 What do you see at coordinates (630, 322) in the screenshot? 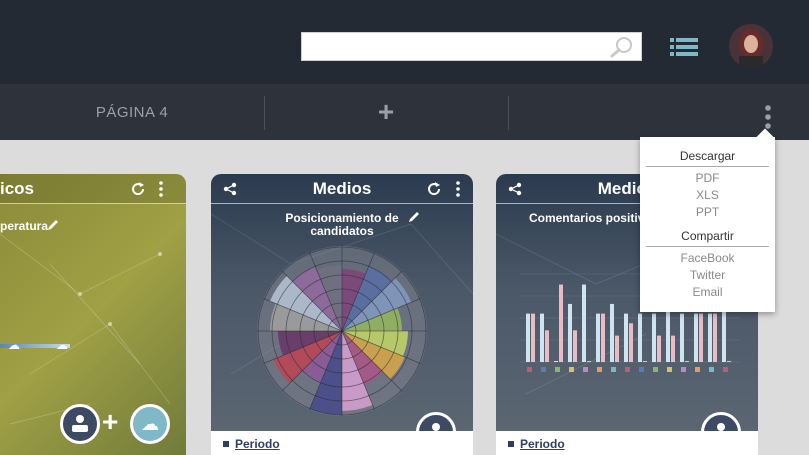
I see `bar-chart` at bounding box center [630, 322].